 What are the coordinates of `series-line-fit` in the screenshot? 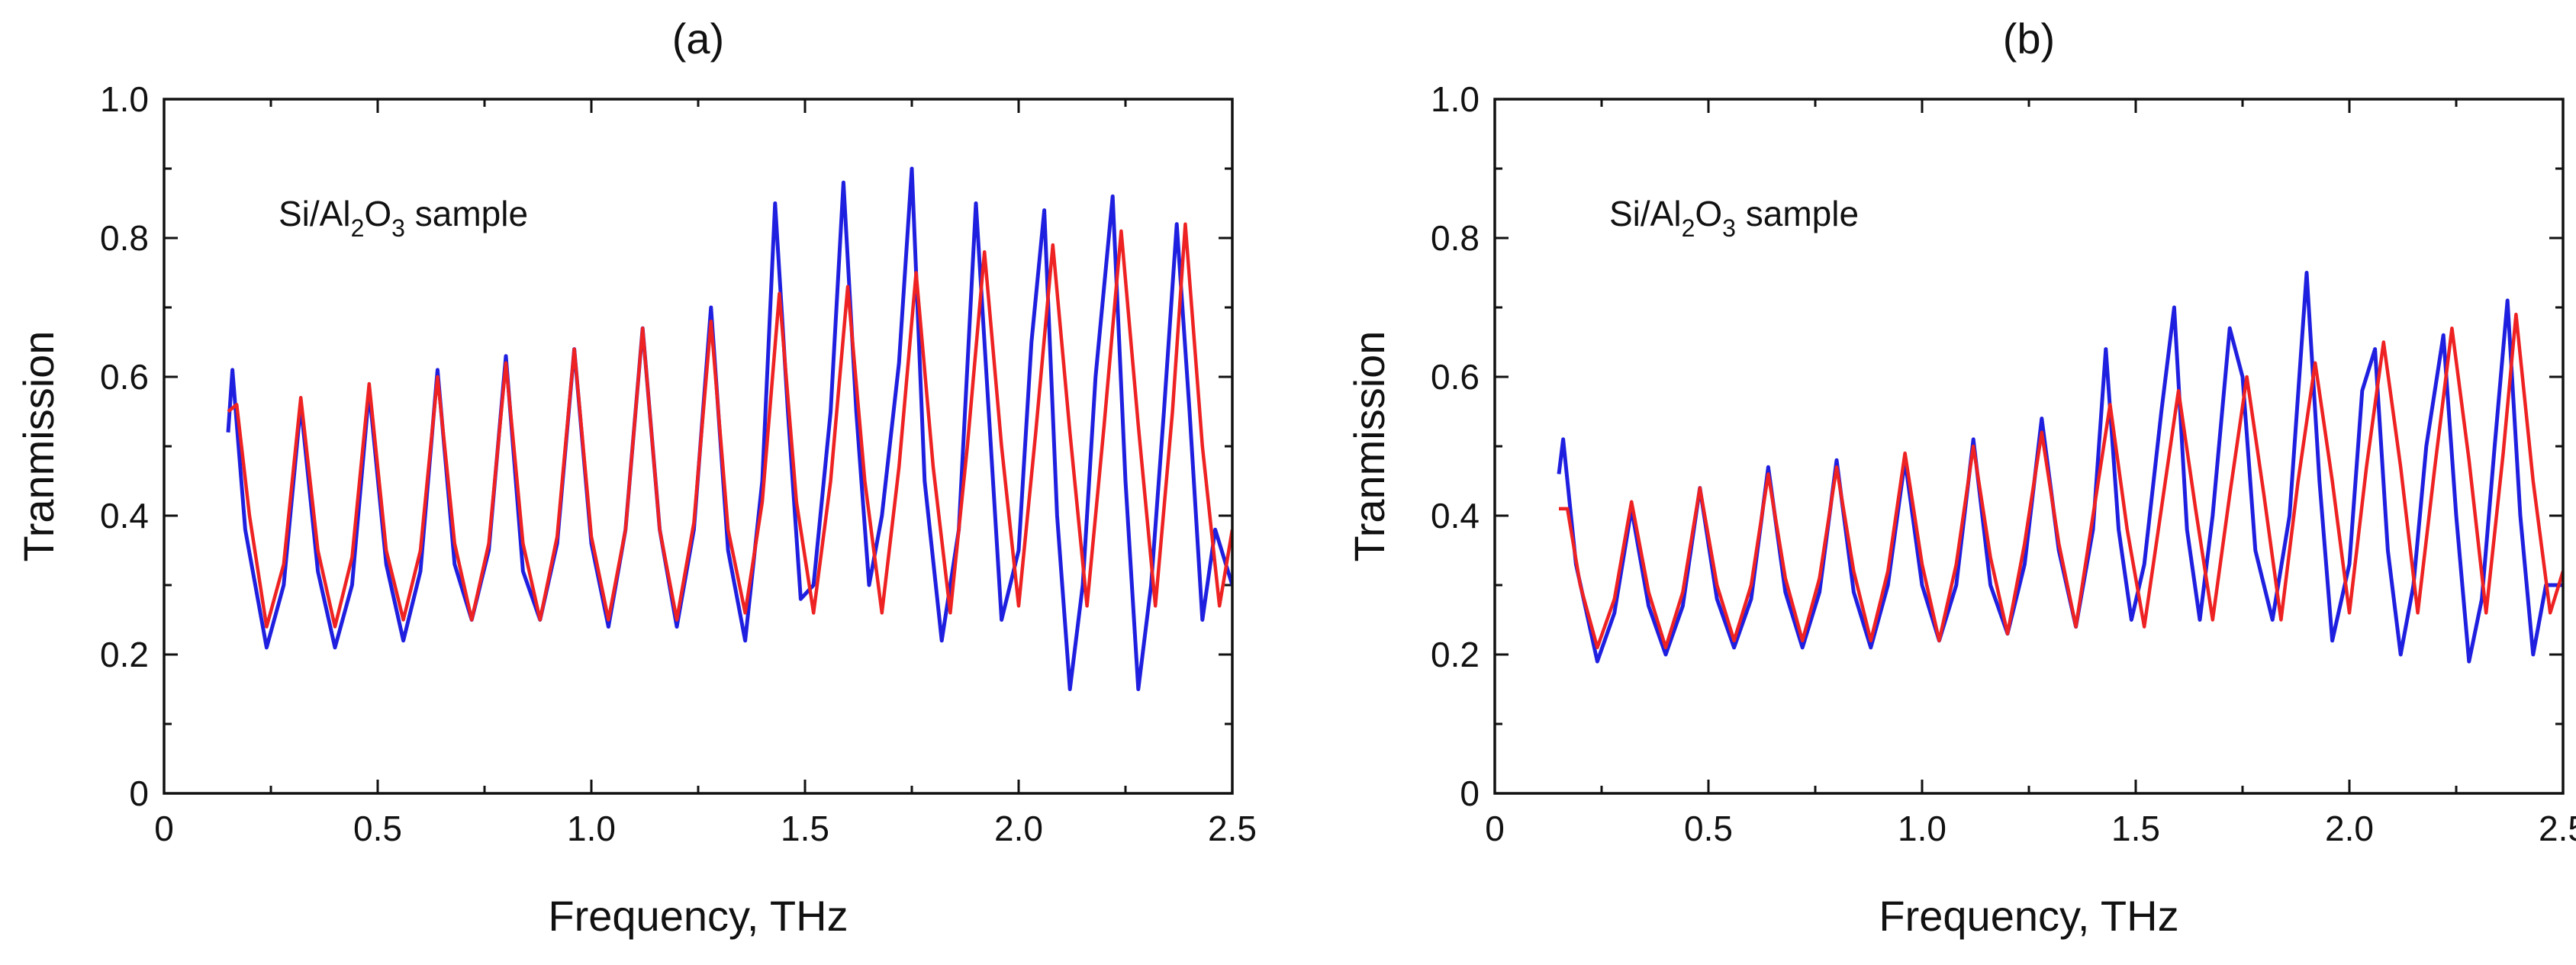 It's located at (2061, 481).